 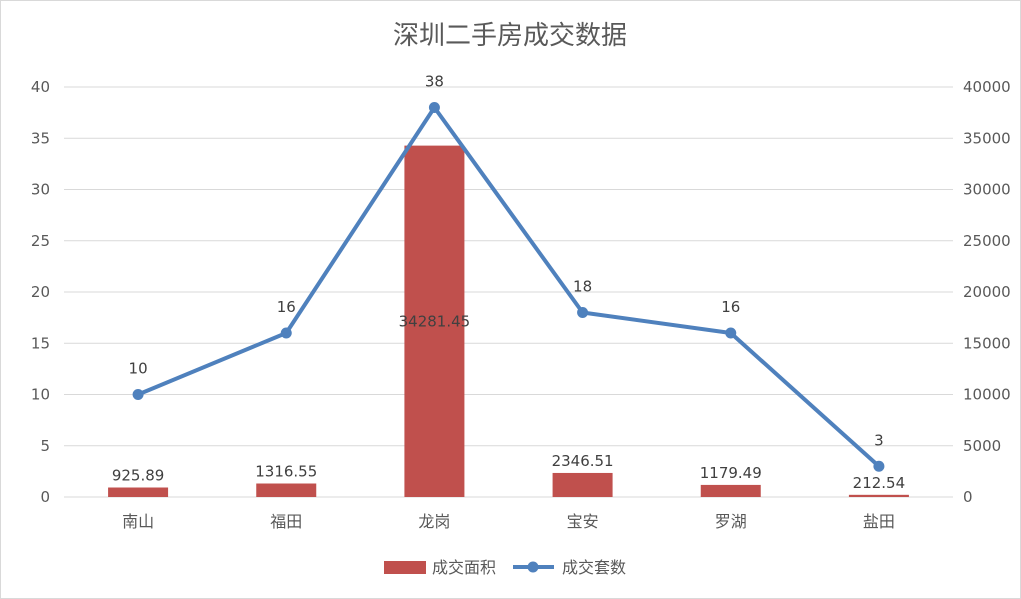 What do you see at coordinates (286, 472) in the screenshot?
I see `bar-data-label: 1316.55` at bounding box center [286, 472].